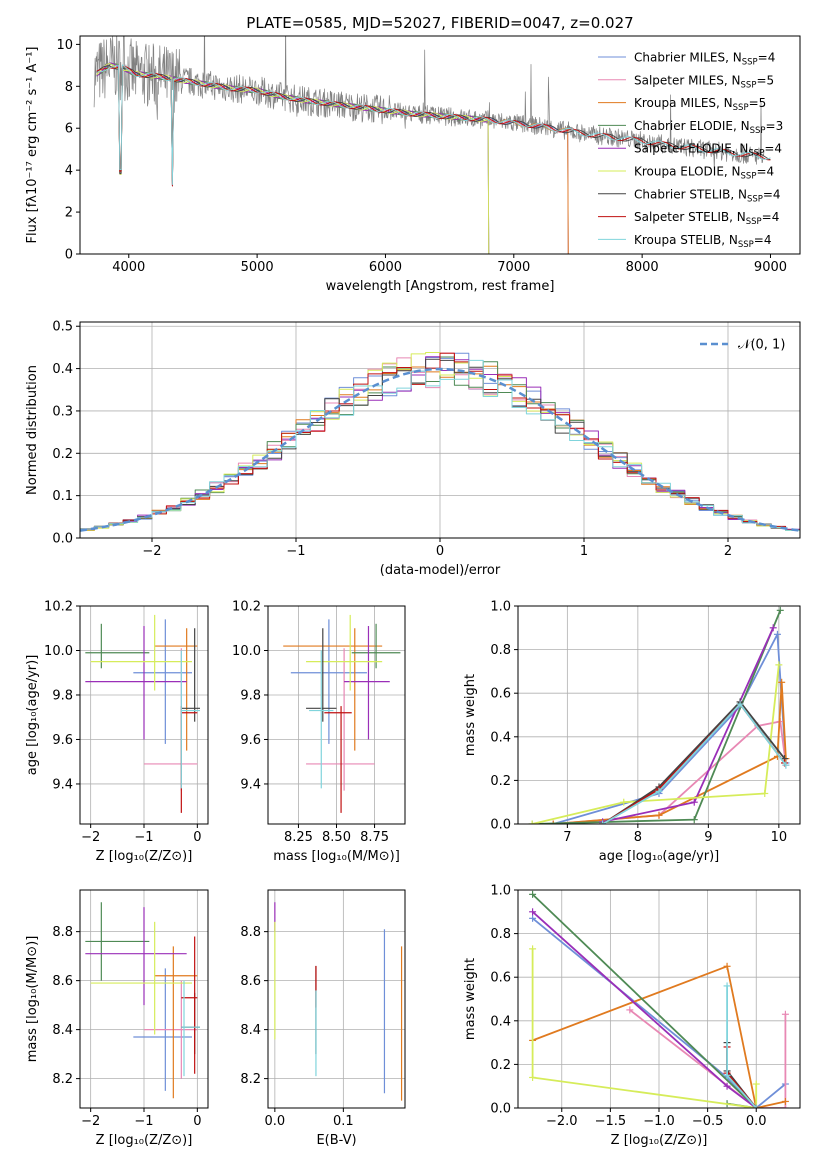 The height and width of the screenshot is (1170, 819). Describe the element at coordinates (687, 172) in the screenshot. I see `legend-label-text: Kroupa ELODIE, N` at that location.